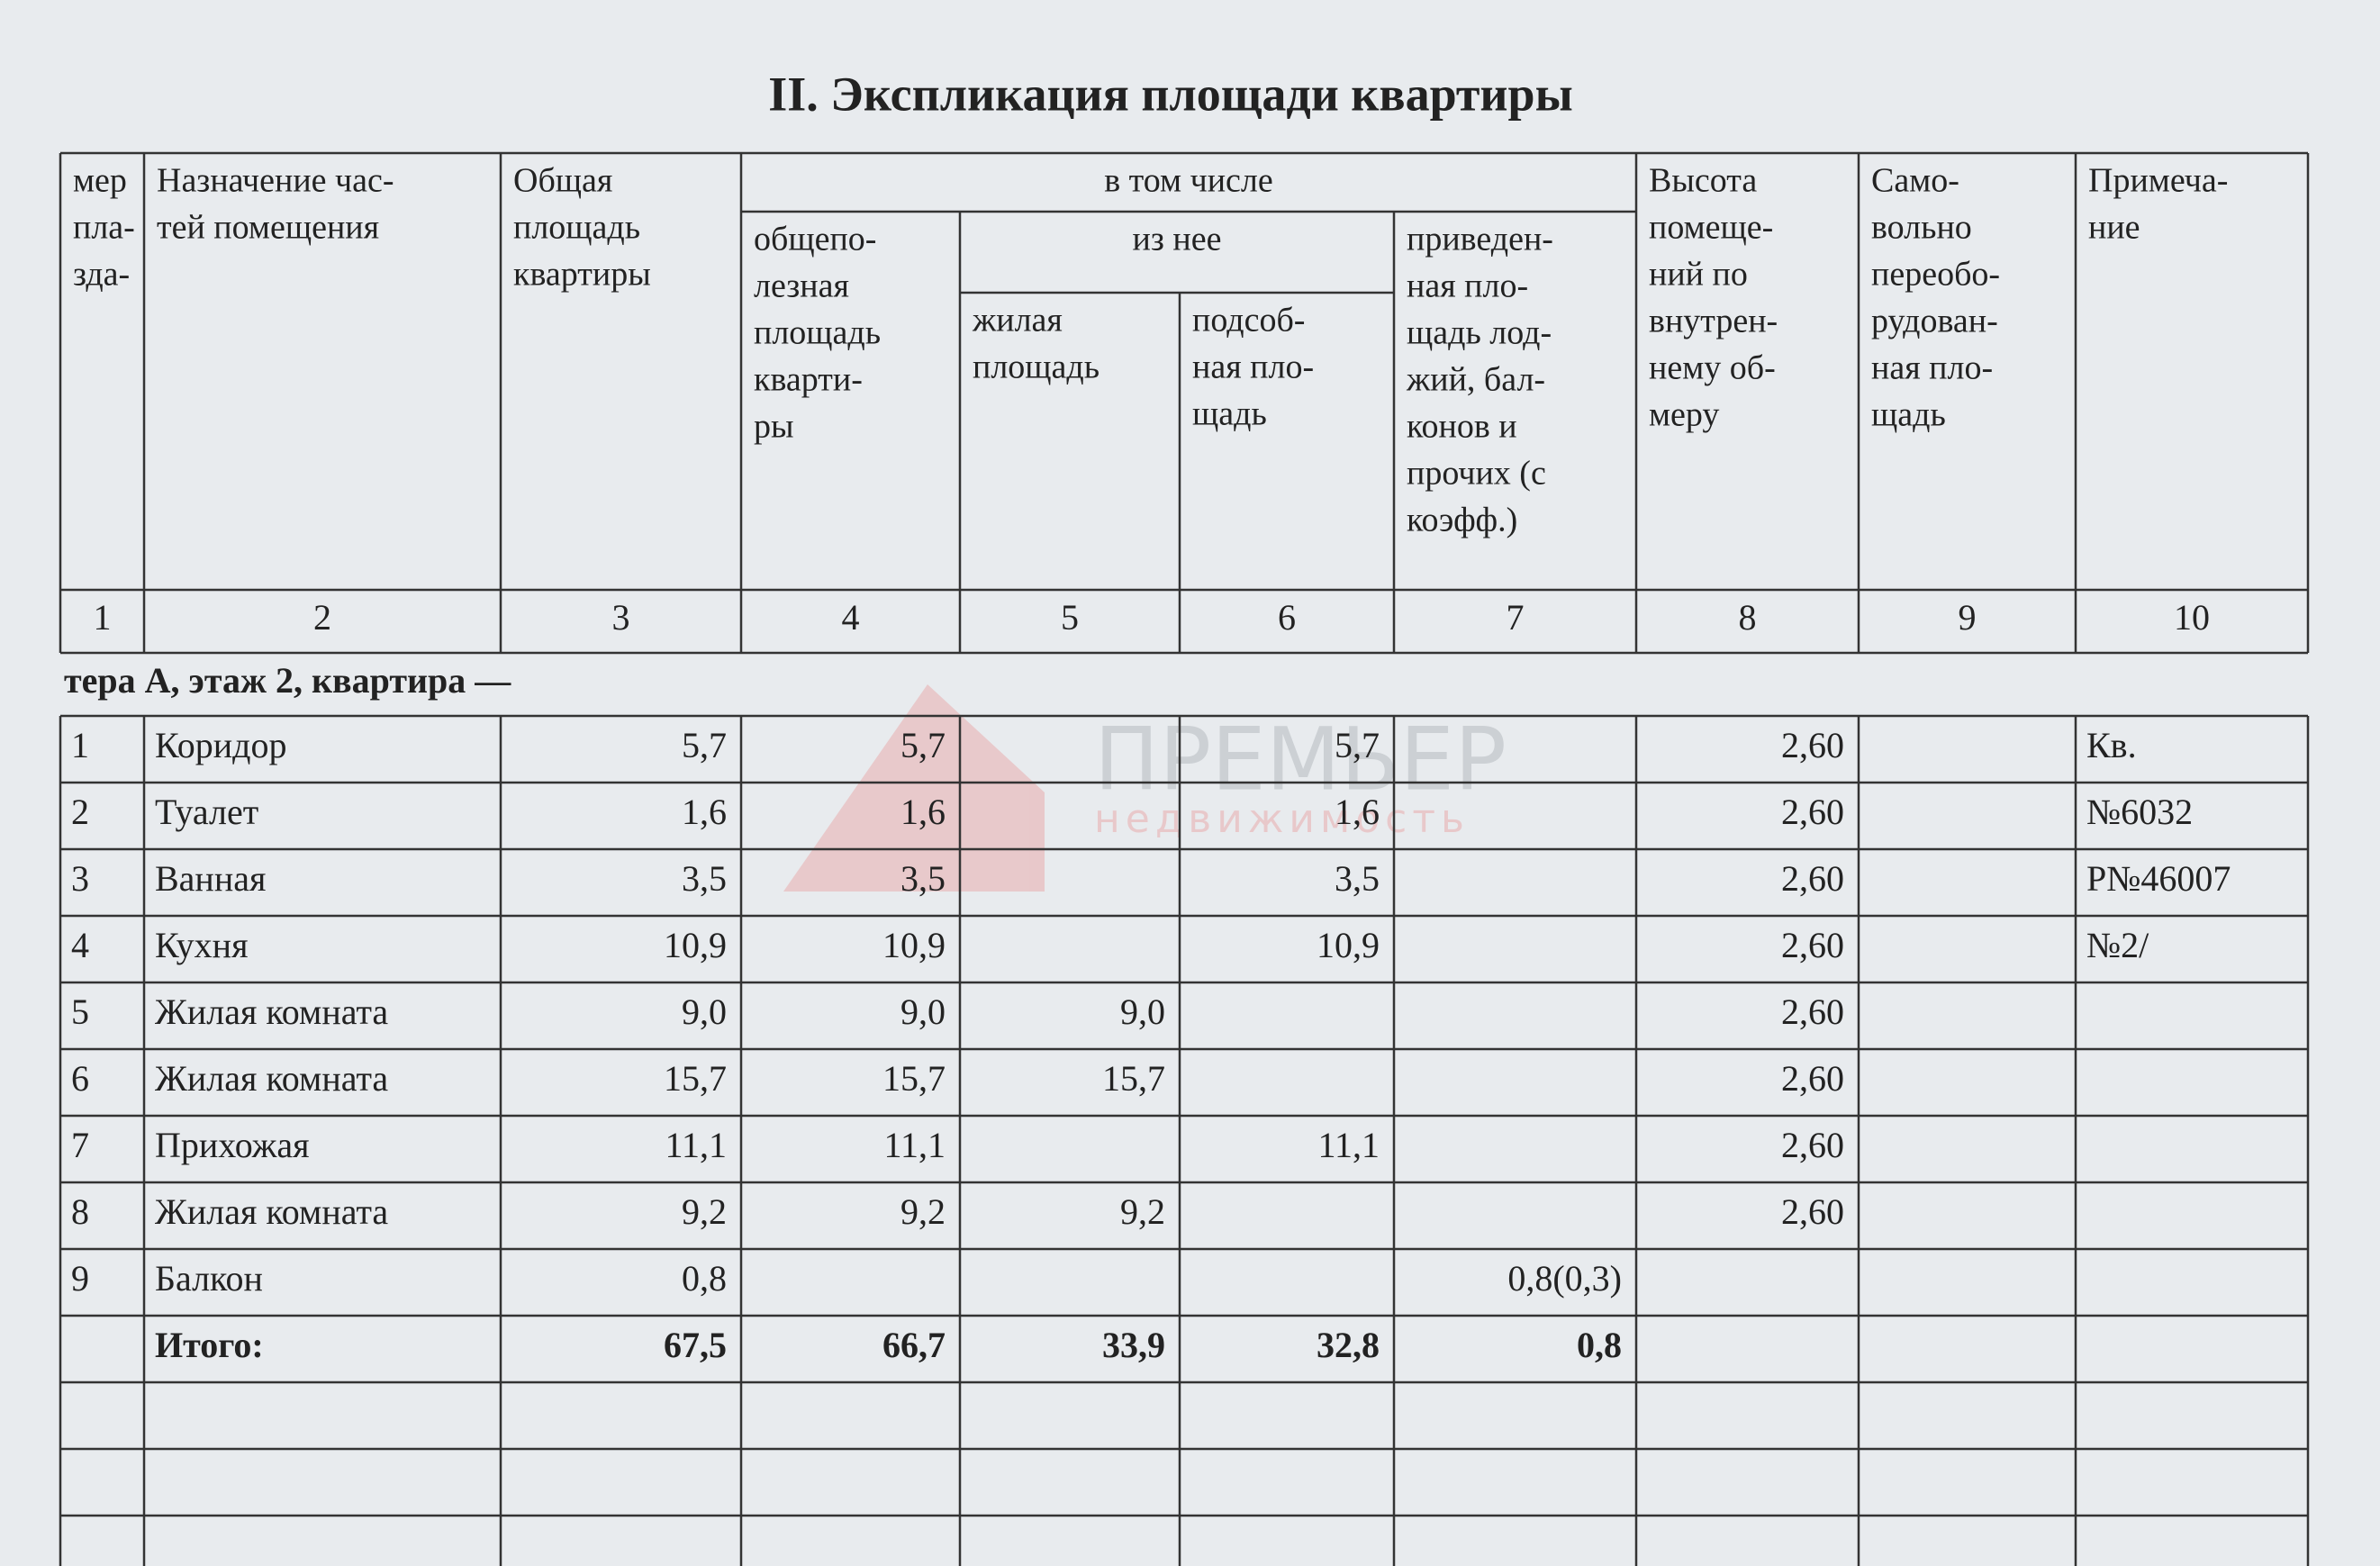  What do you see at coordinates (2111, 745) in the screenshot?
I see `note: Кв.` at bounding box center [2111, 745].